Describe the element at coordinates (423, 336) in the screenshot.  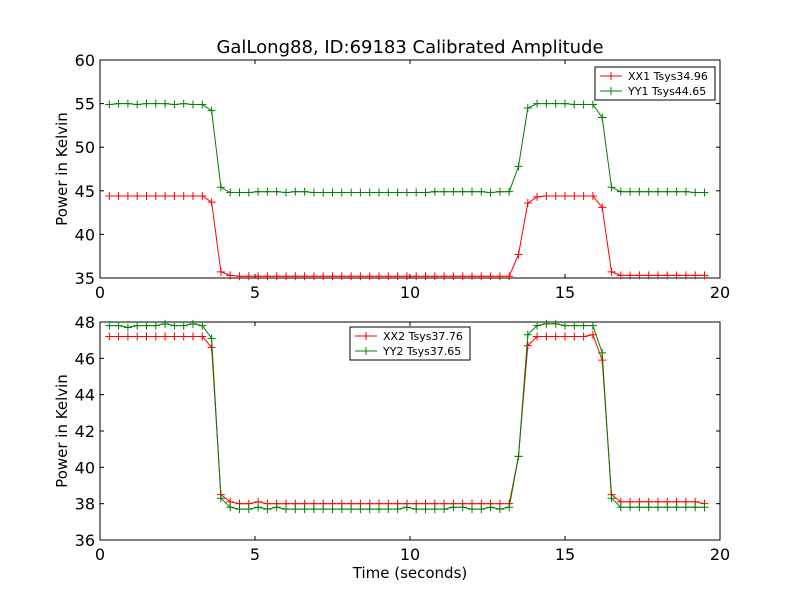
I see `legend-label: XX2 Tsys37.76` at that location.